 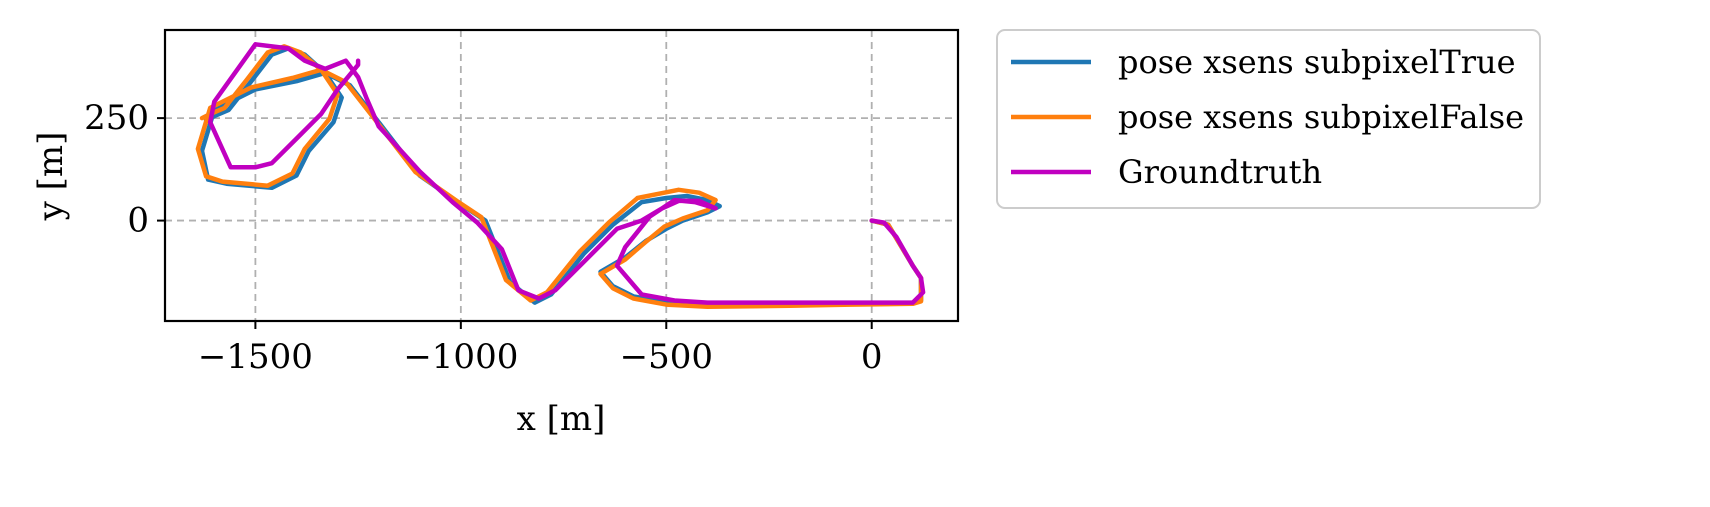 What do you see at coordinates (1220, 172) in the screenshot?
I see `legend-label-3: Groundtruth` at bounding box center [1220, 172].